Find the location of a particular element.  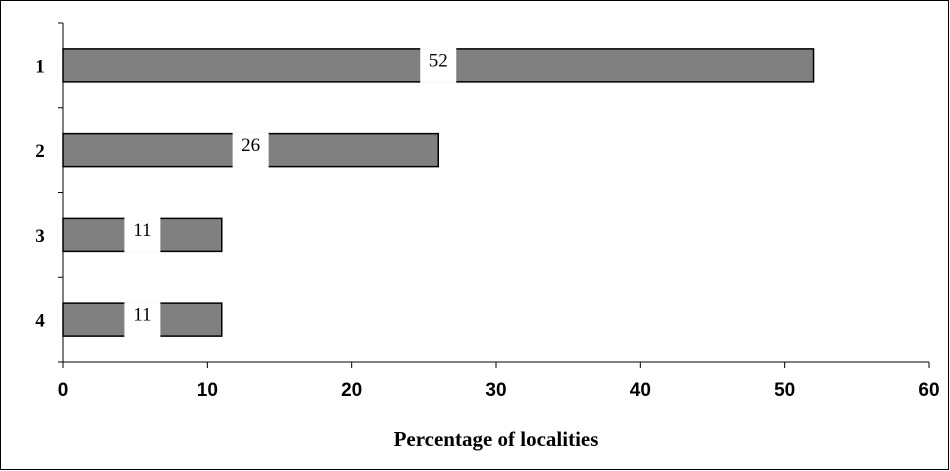

x-tick-label: 60 is located at coordinates (928, 390).